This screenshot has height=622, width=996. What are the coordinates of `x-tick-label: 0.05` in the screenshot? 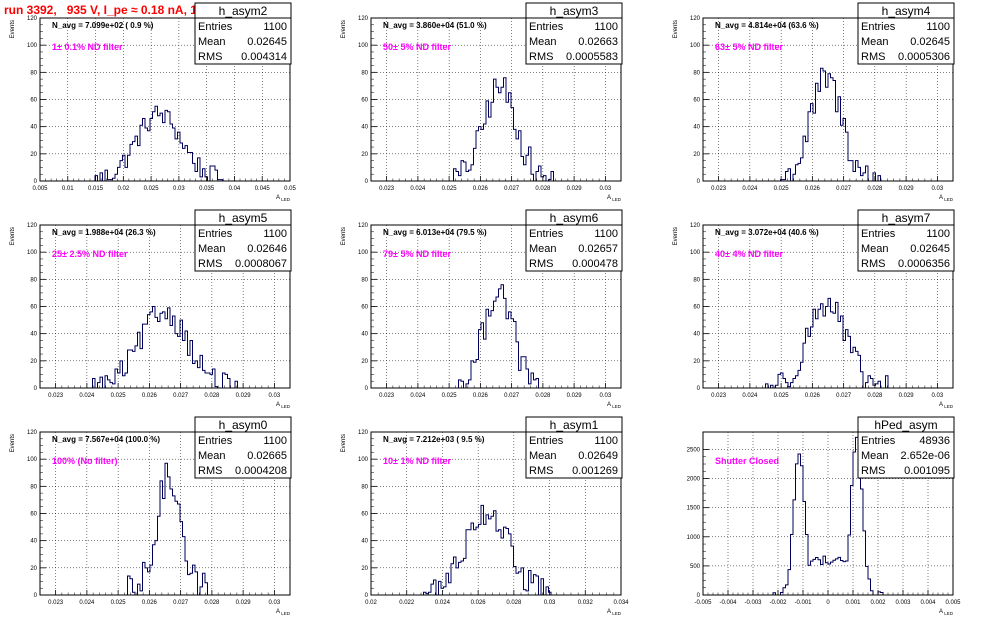 It's located at (290, 189).